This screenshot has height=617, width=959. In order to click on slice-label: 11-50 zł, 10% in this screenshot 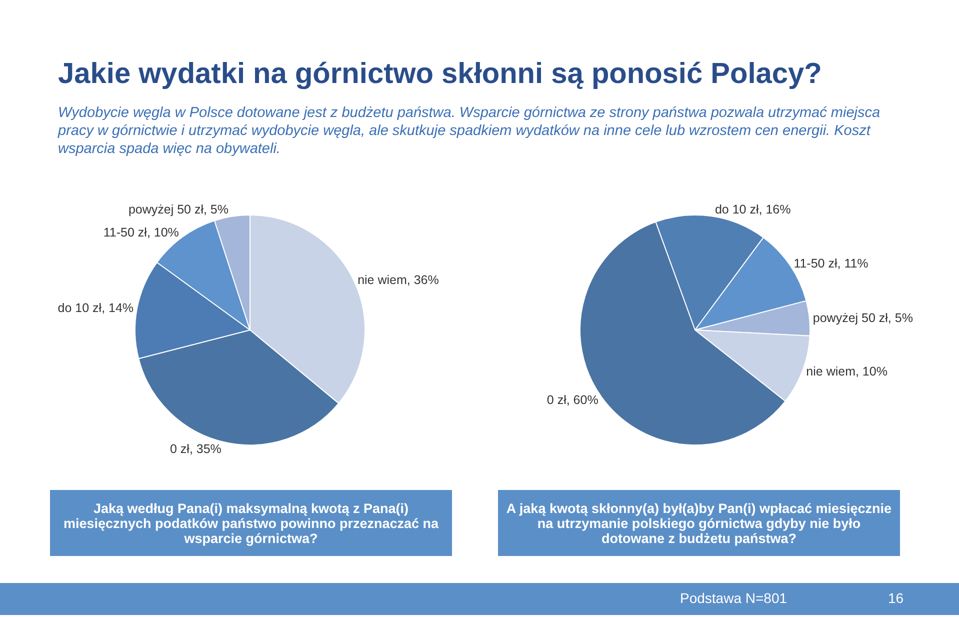, I will do `click(141, 232)`.